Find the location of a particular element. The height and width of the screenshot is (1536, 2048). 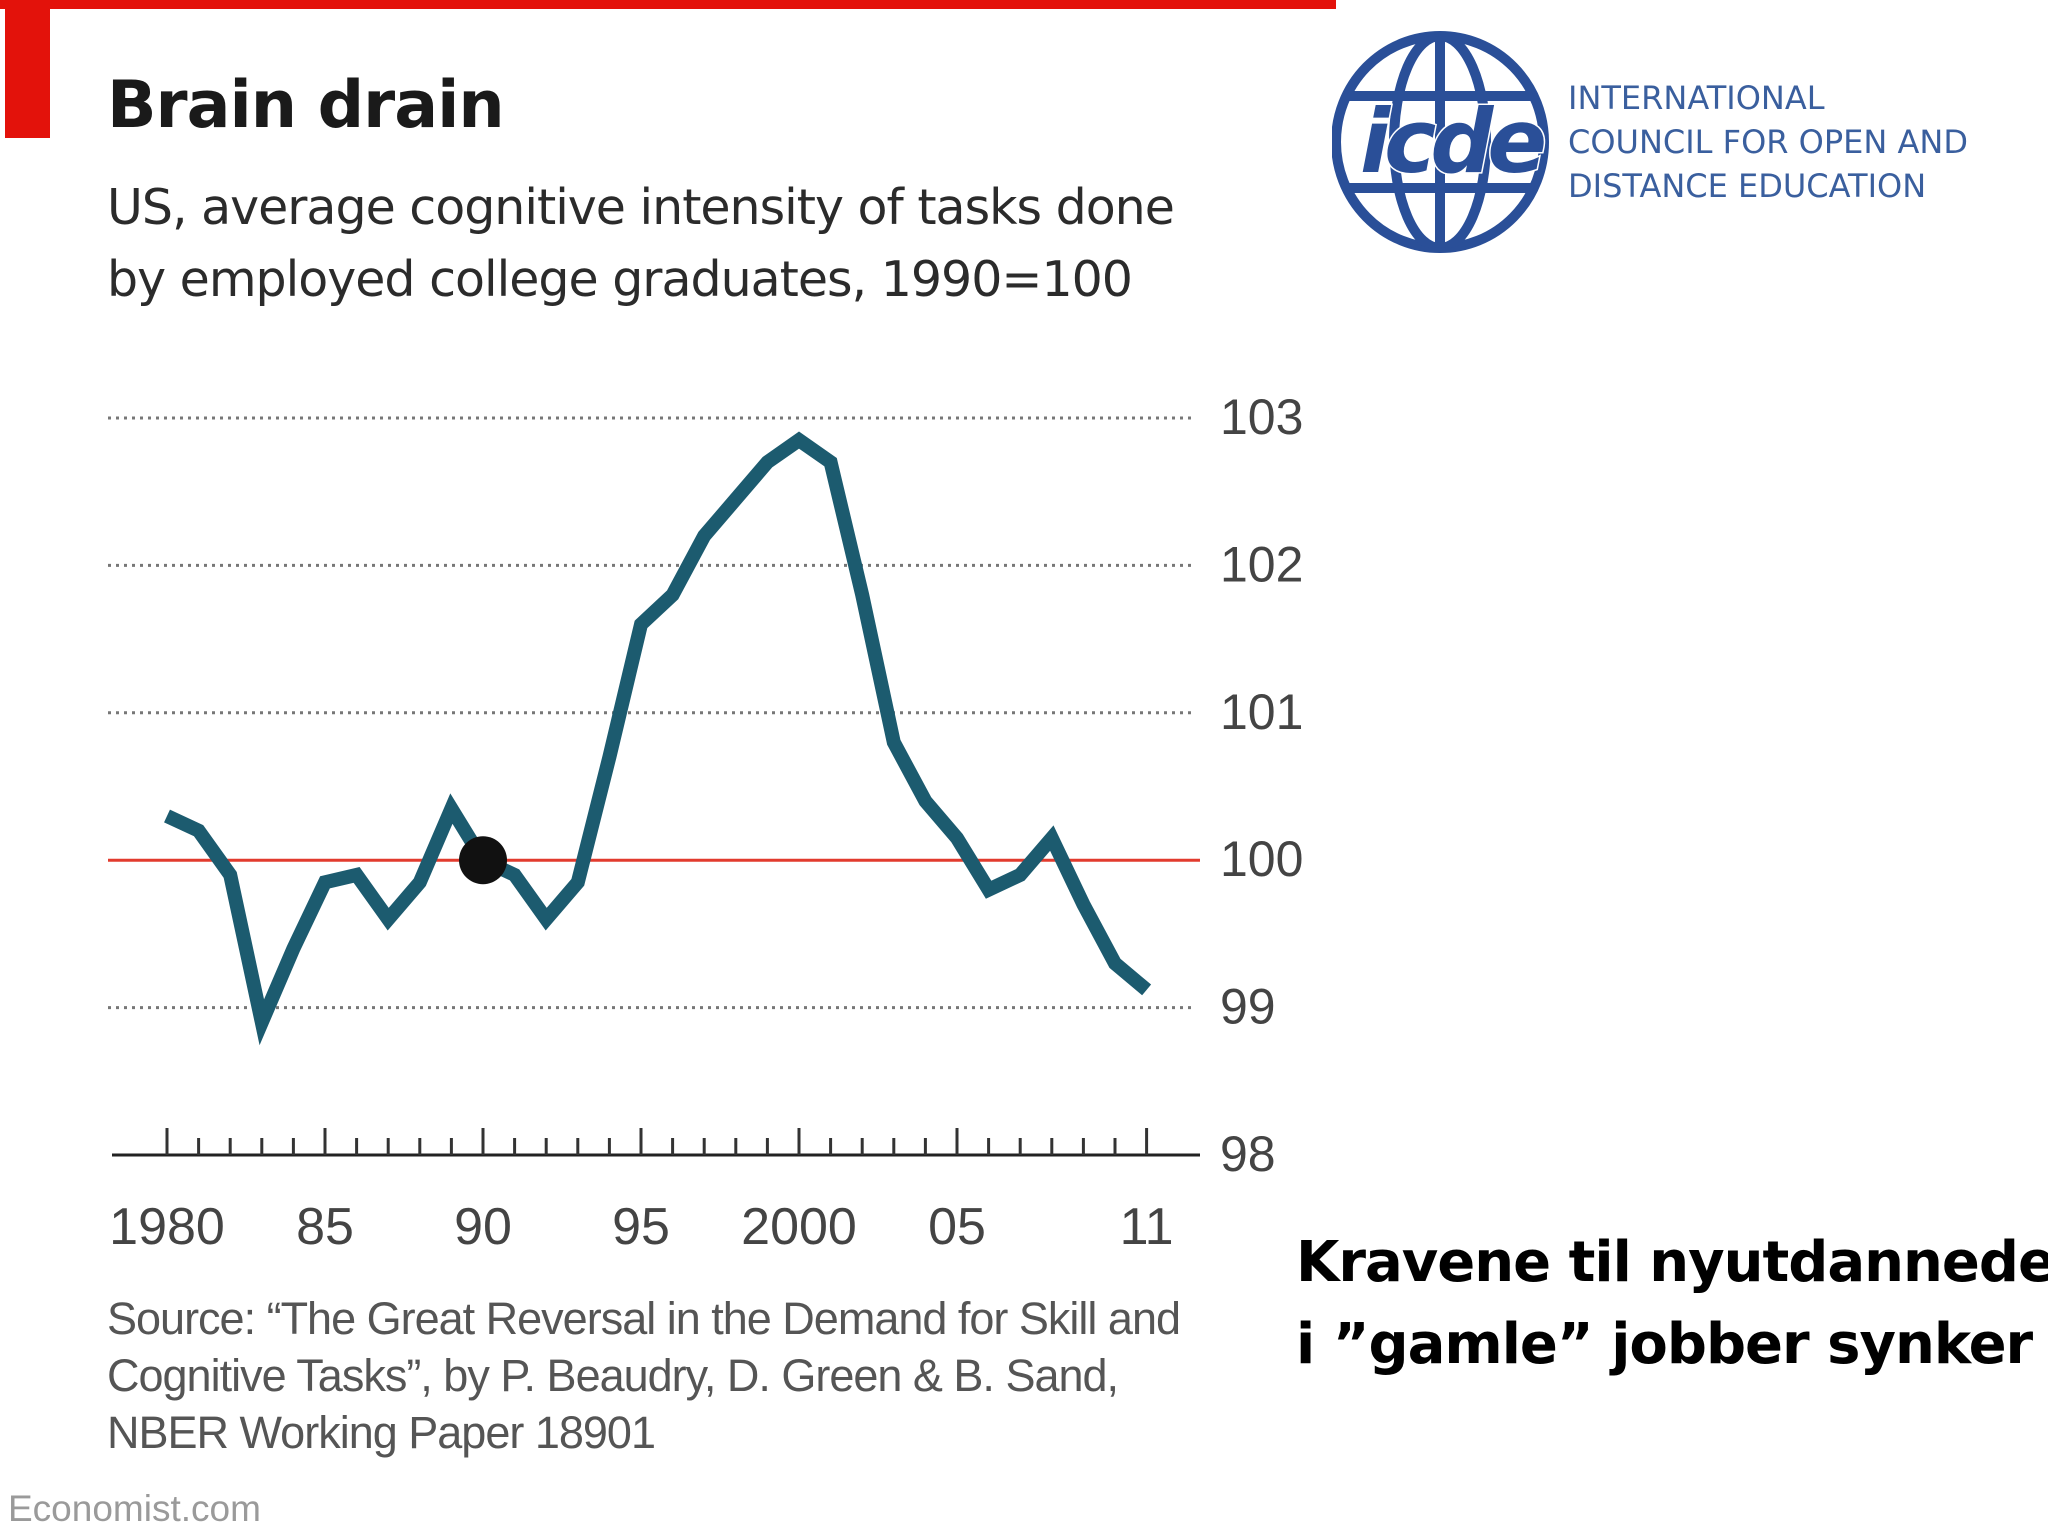

y-tick-label: 101 is located at coordinates (1261, 712).